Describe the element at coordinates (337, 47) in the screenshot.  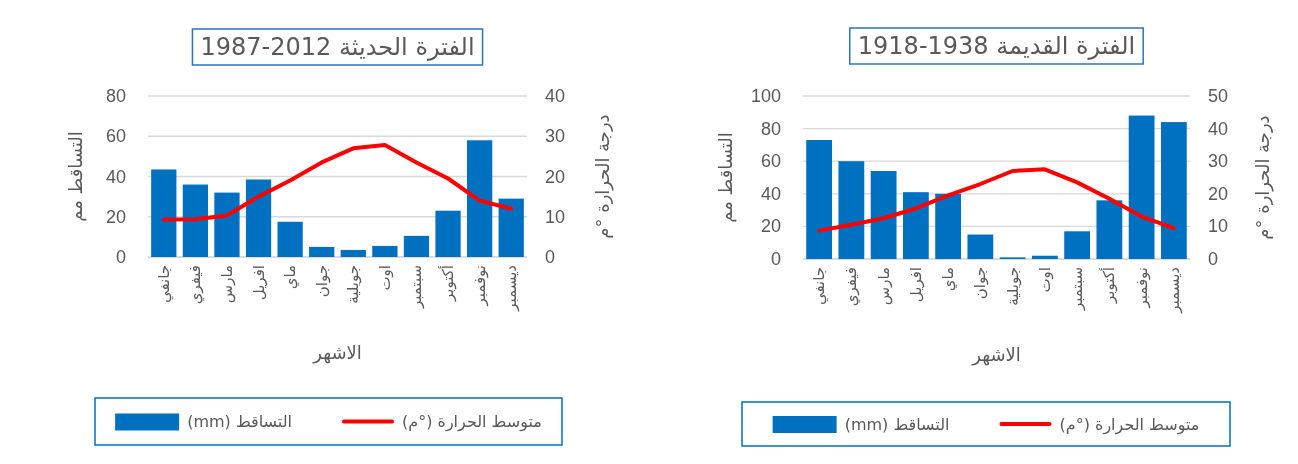
I see `chart-title: الفترة الحديثة 2012-1987` at that location.